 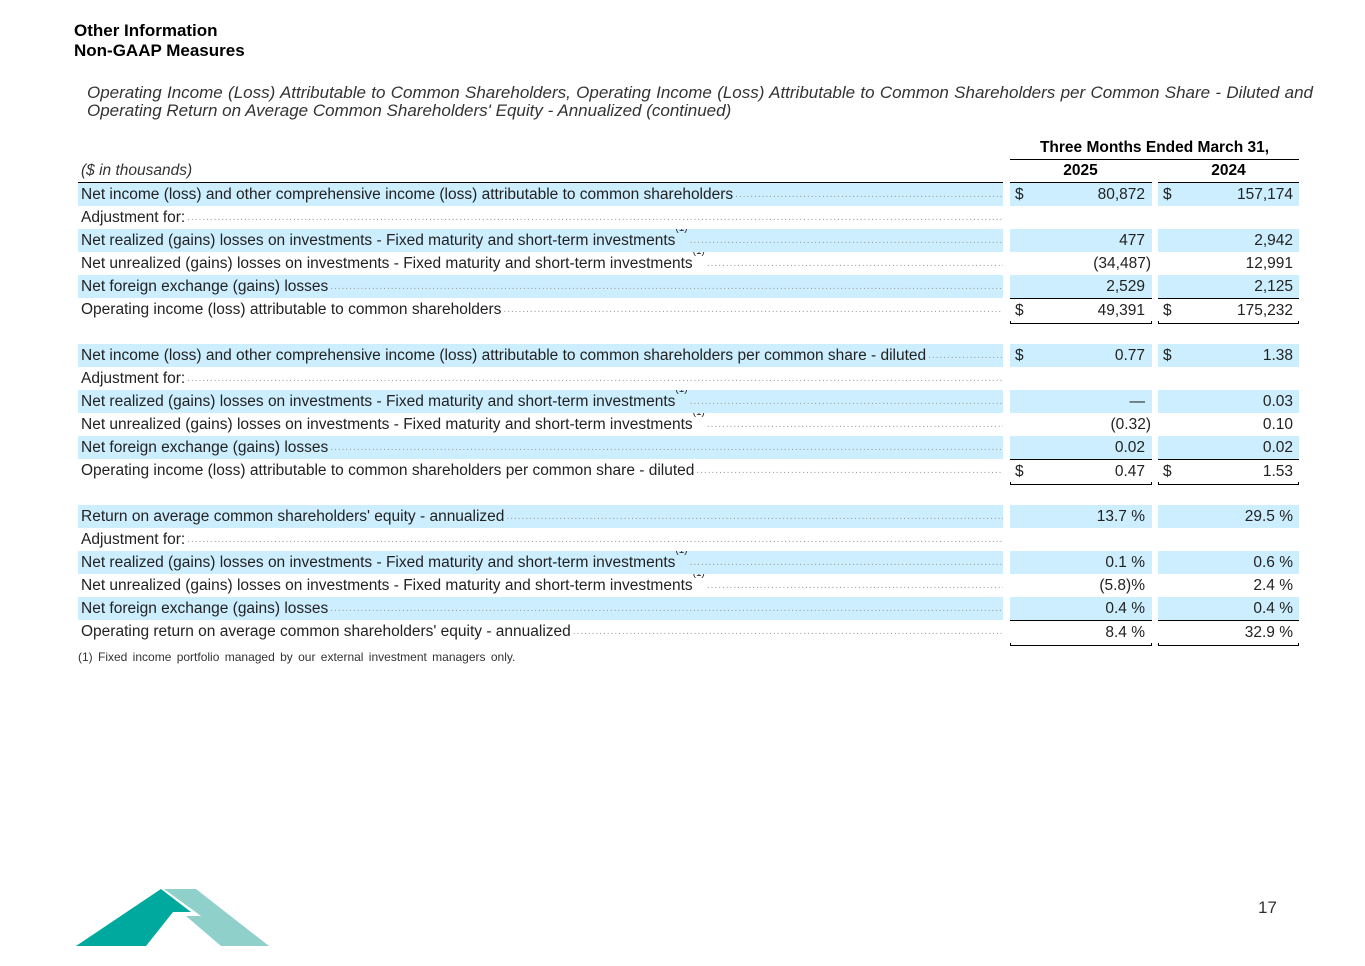 What do you see at coordinates (1132, 240) in the screenshot?
I see `value: 477` at bounding box center [1132, 240].